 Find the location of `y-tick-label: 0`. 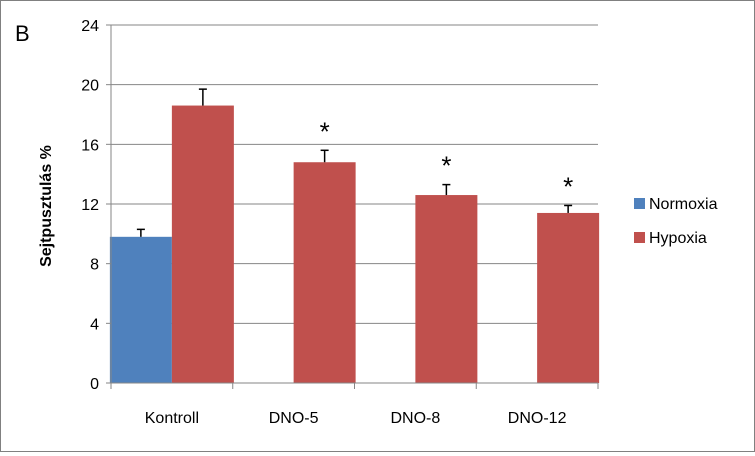

y-tick-label: 0 is located at coordinates (94, 384).